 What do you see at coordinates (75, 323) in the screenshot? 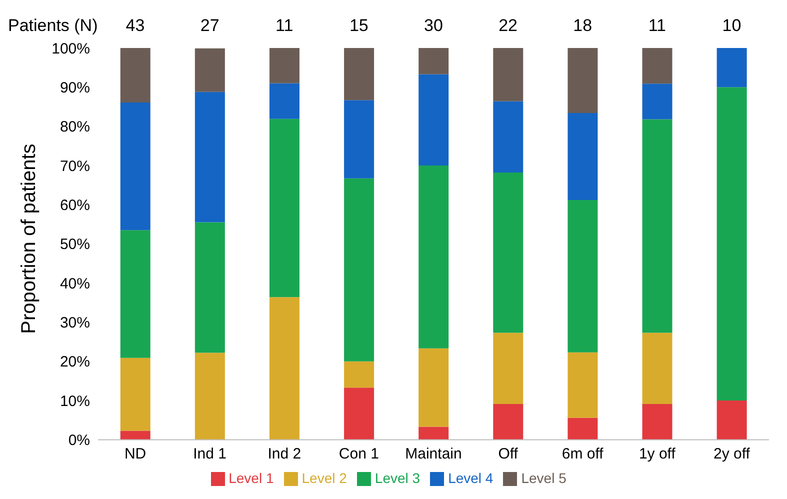
I see `y-tick-label: 30%` at bounding box center [75, 323].